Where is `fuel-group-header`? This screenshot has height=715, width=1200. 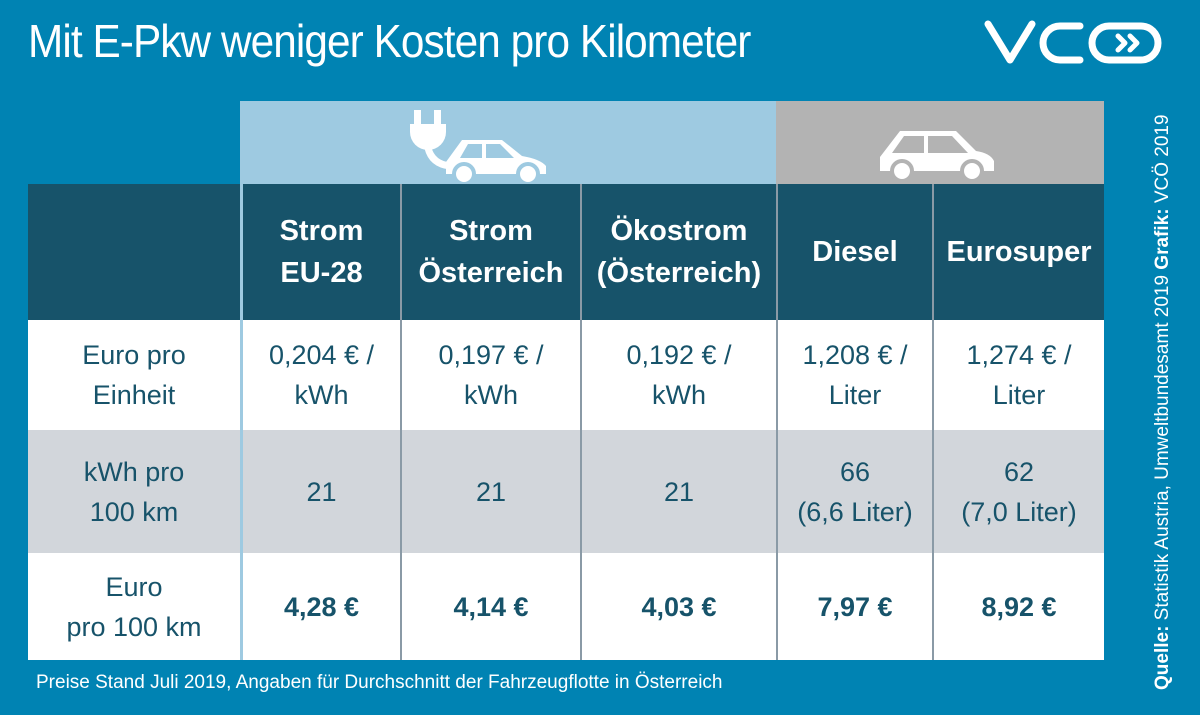
fuel-group-header is located at coordinates (940, 142).